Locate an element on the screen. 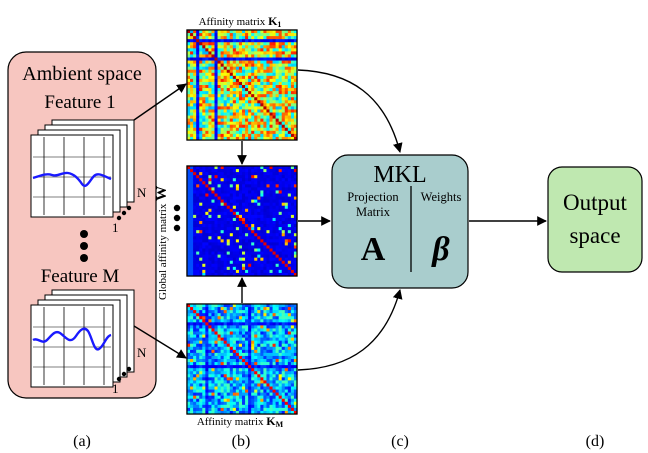 Image resolution: width=648 pixels, height=453 pixels. mkl-title: MKL is located at coordinates (399, 175).